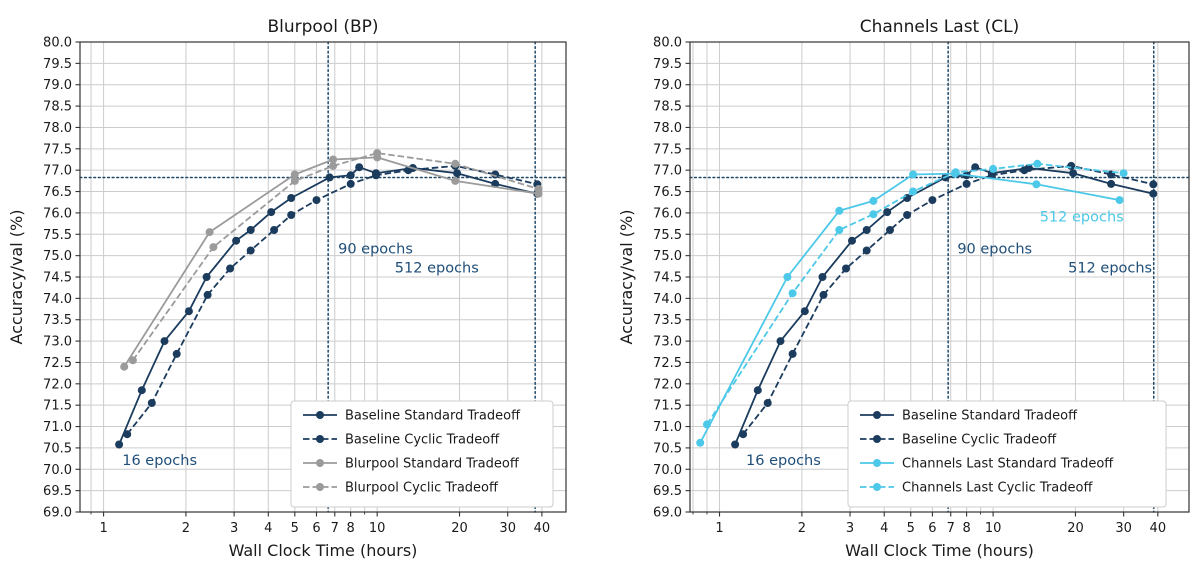 The height and width of the screenshot is (572, 1200). I want to click on x-tick-label: 20, so click(1075, 528).